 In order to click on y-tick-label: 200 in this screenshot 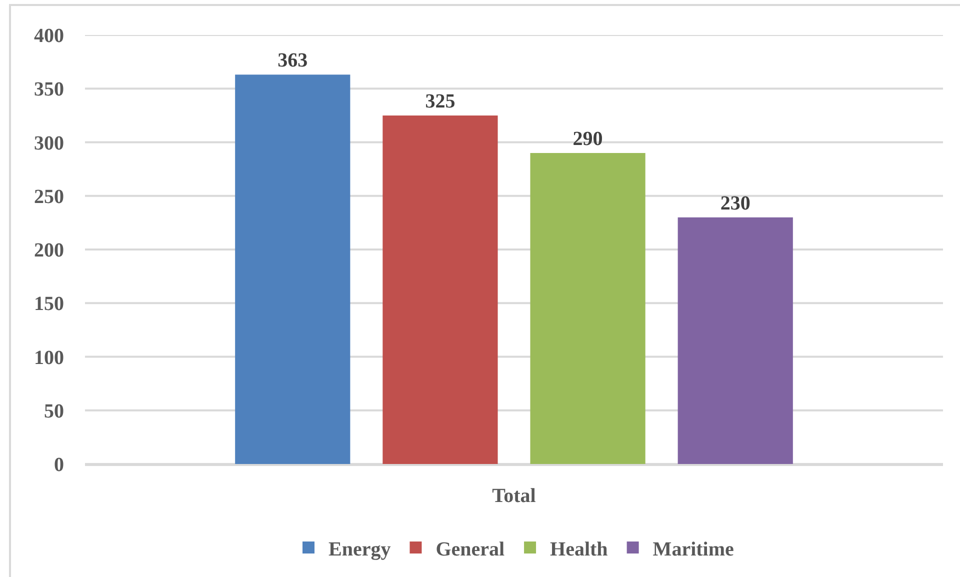, I will do `click(49, 251)`.